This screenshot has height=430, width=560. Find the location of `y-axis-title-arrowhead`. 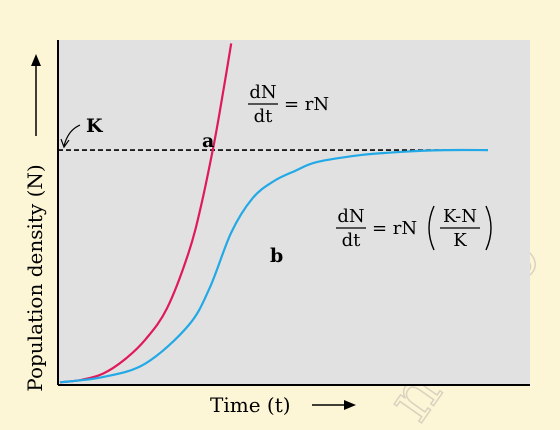

y-axis-title-arrowhead is located at coordinates (36, 60).